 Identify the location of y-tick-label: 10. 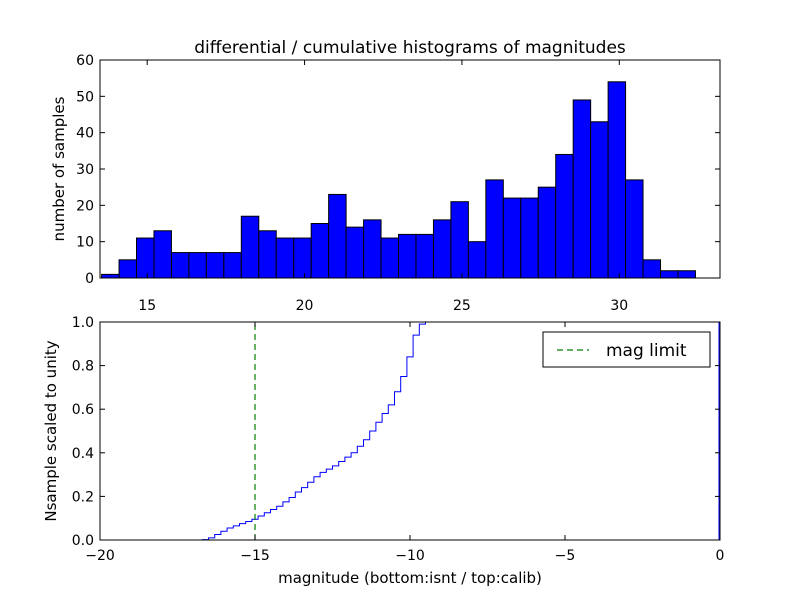
(85, 243).